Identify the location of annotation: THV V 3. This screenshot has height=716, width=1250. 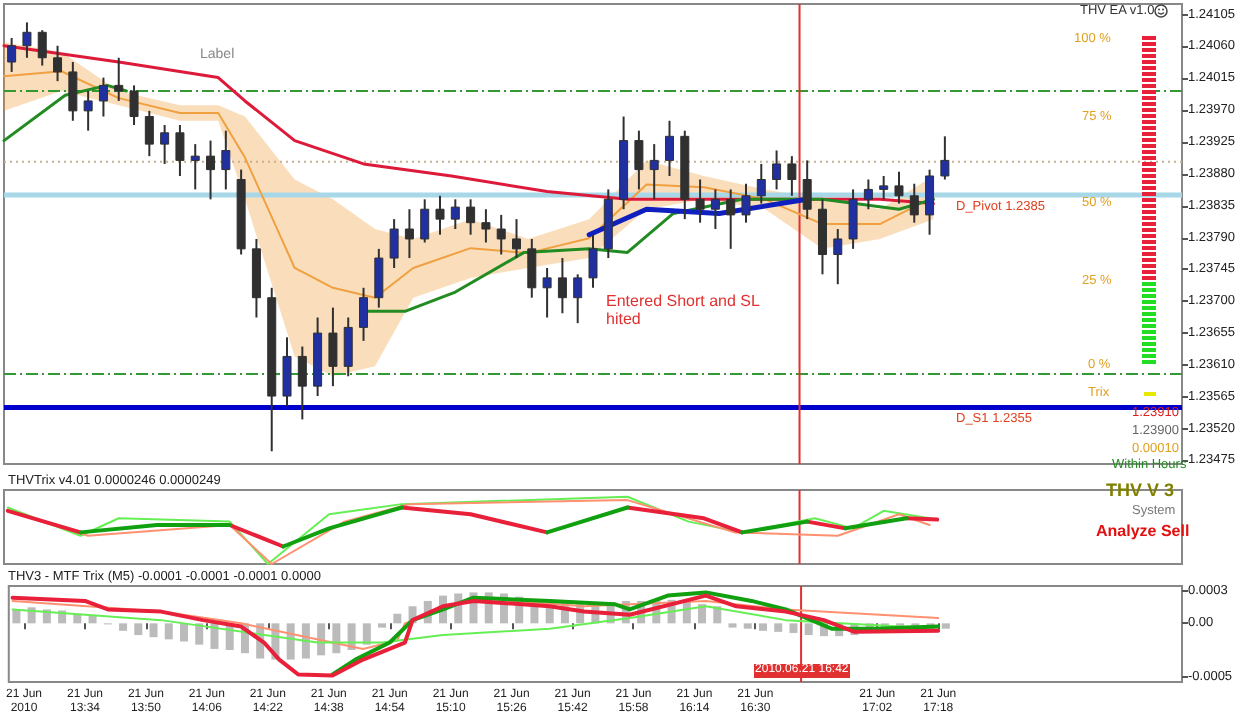
(1140, 490).